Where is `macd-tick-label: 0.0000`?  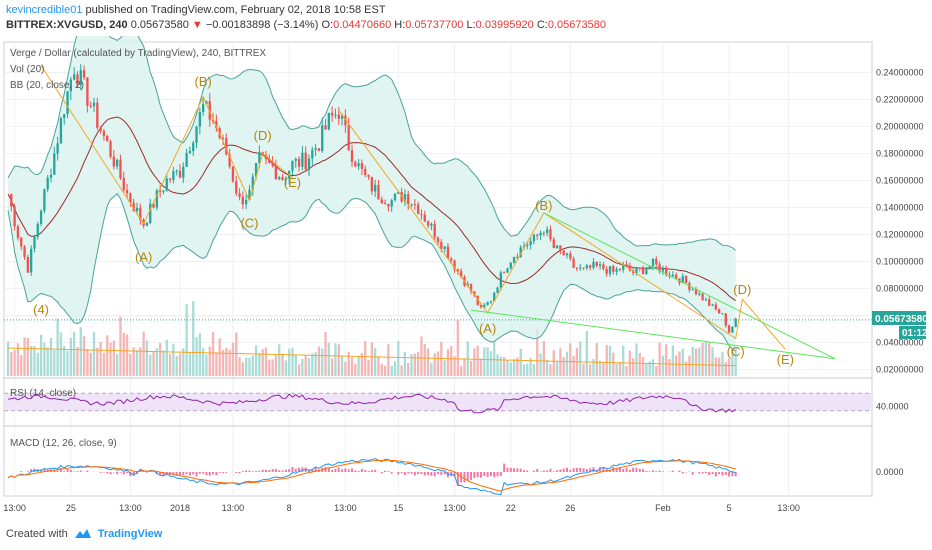
macd-tick-label: 0.0000 is located at coordinates (890, 472).